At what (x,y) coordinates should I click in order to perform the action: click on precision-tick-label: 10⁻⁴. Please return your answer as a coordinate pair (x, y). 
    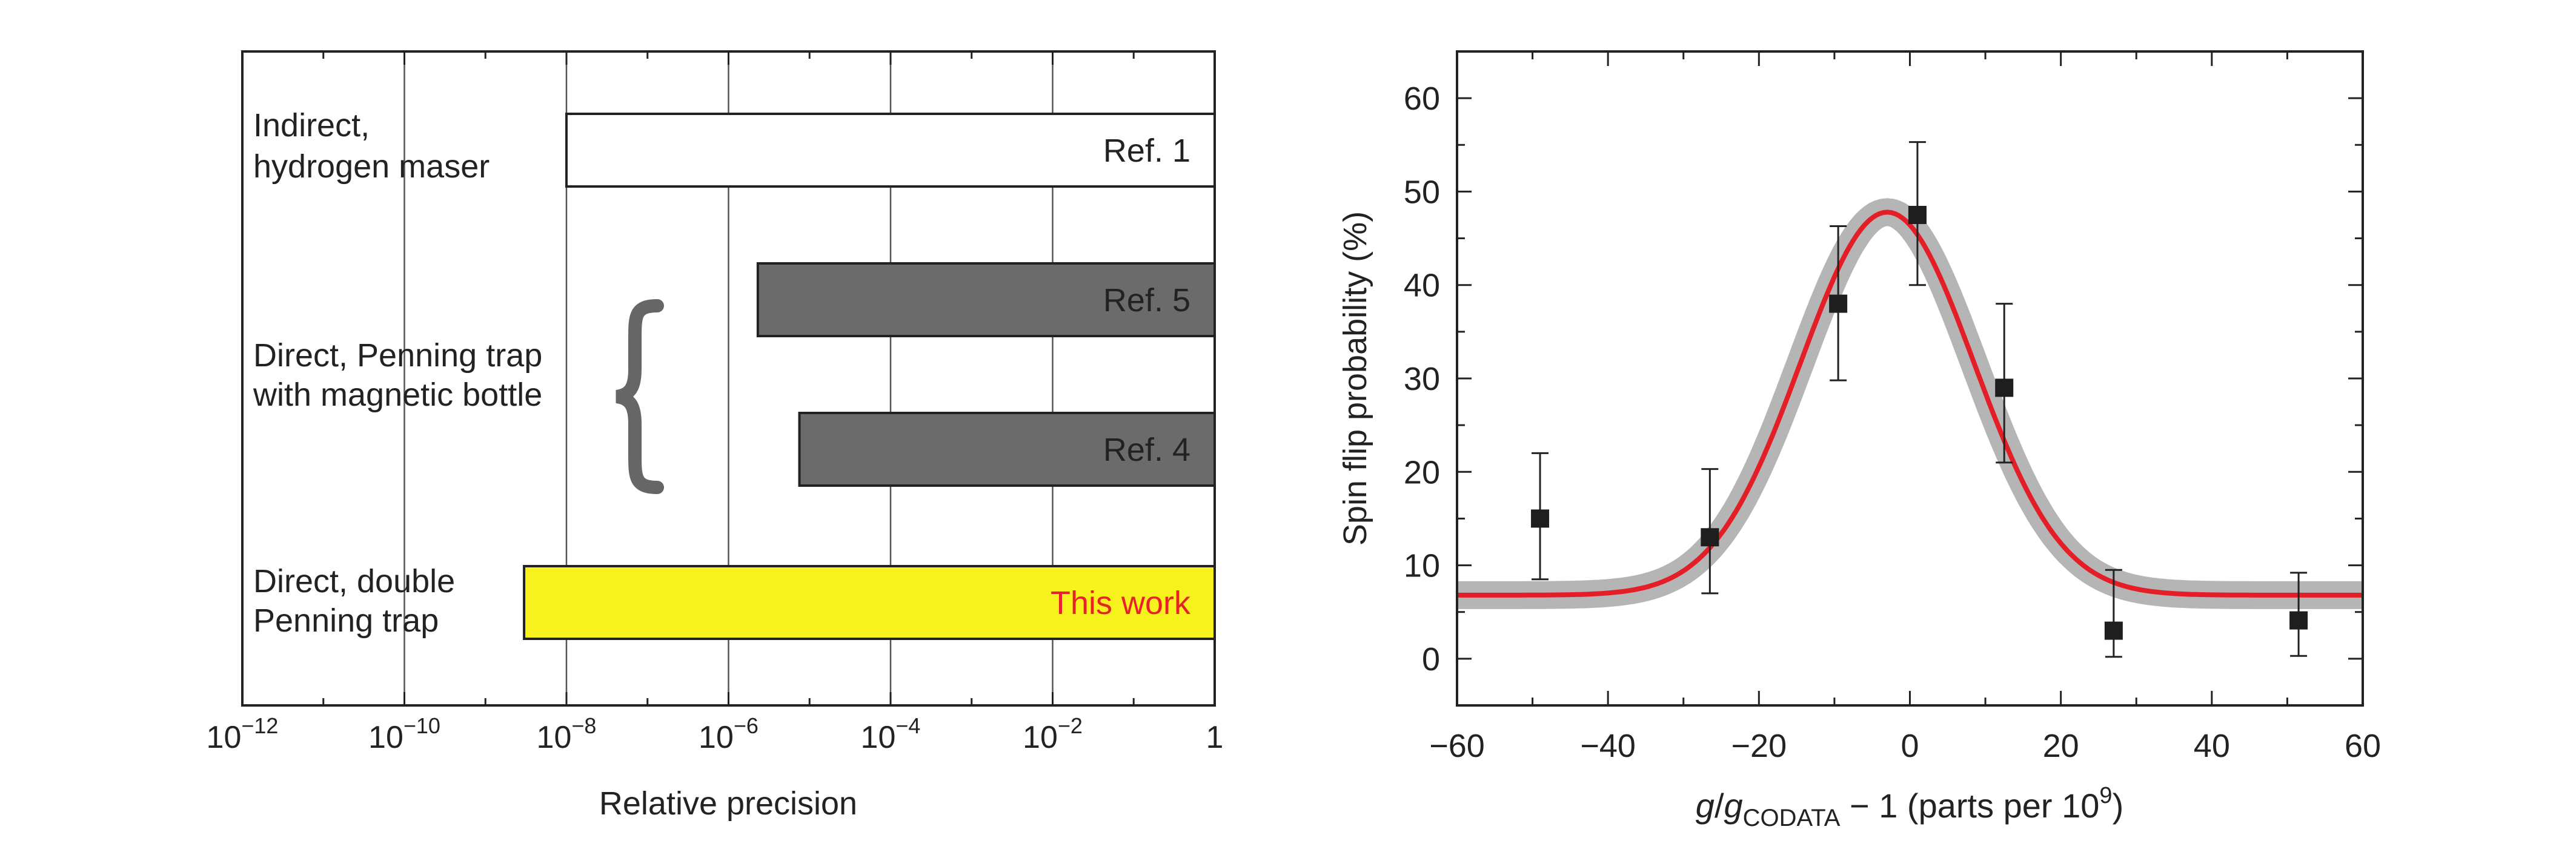
    Looking at the image, I should click on (891, 734).